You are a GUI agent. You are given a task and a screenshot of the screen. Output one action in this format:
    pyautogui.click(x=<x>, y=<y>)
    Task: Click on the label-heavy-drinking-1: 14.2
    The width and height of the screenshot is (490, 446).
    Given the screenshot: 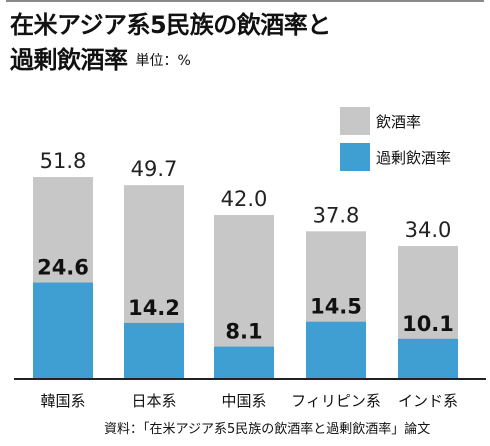 What is the action you would take?
    pyautogui.click(x=154, y=308)
    